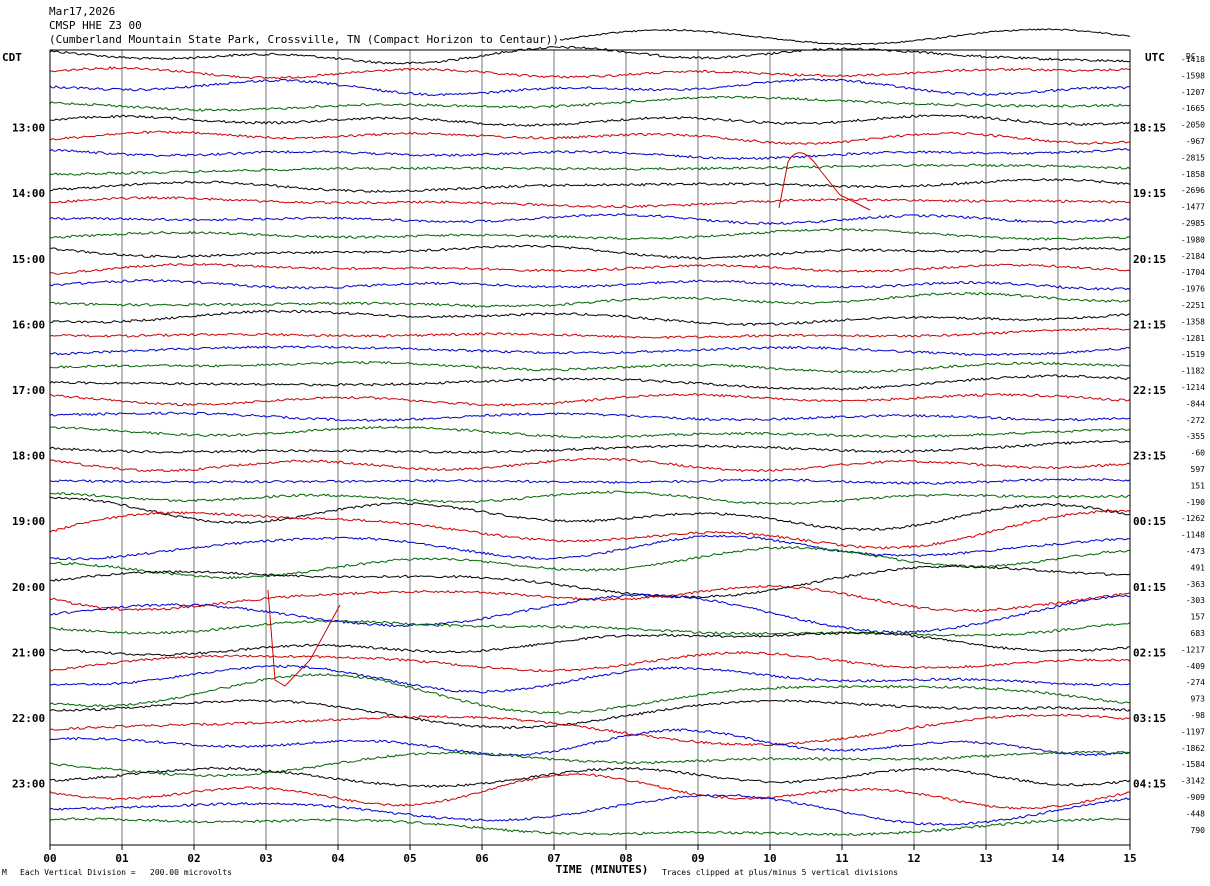  What do you see at coordinates (265, 858) in the screenshot?
I see `x-tick-label: 03` at bounding box center [265, 858].